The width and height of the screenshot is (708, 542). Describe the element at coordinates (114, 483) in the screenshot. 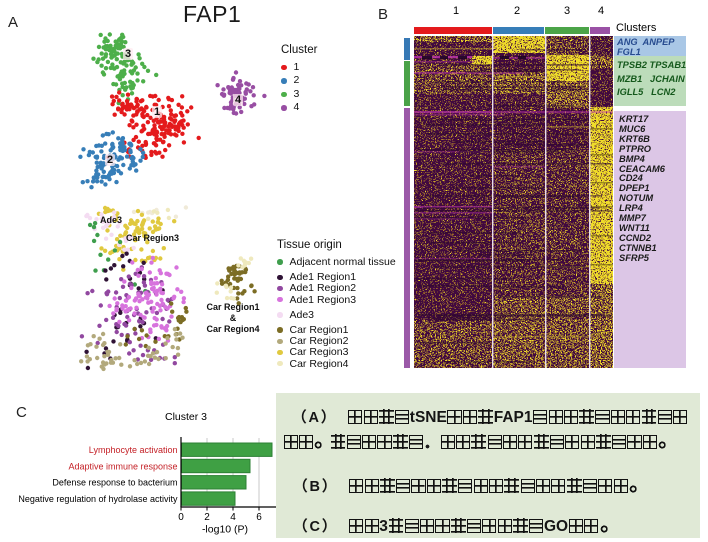

I see `svg-text: Defense response to bacterium` at that location.